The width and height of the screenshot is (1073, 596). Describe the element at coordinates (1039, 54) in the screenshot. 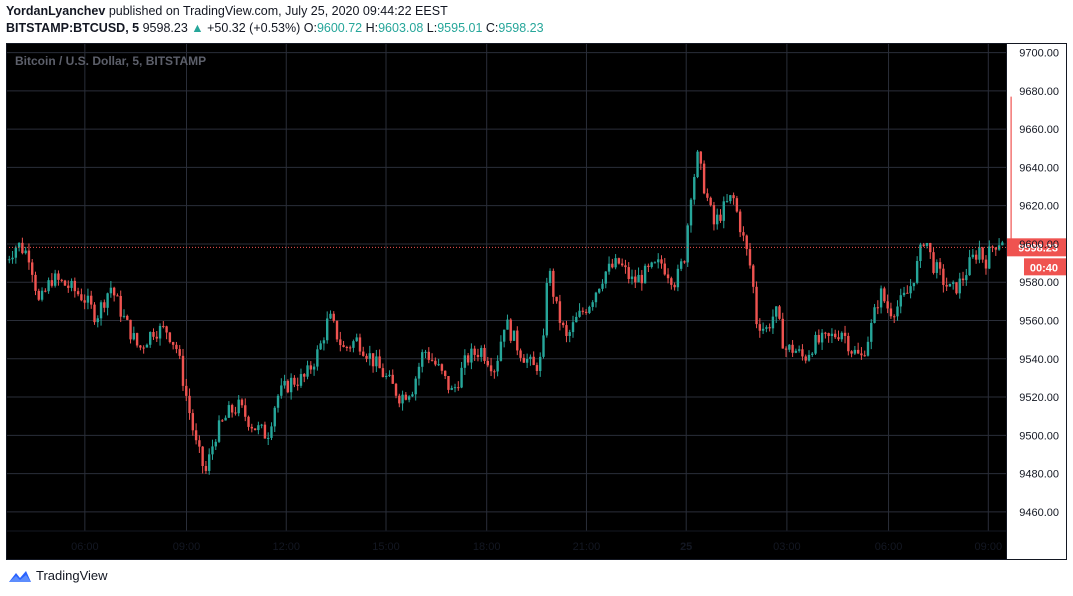

I see `price-tick-label: 9700.00` at that location.